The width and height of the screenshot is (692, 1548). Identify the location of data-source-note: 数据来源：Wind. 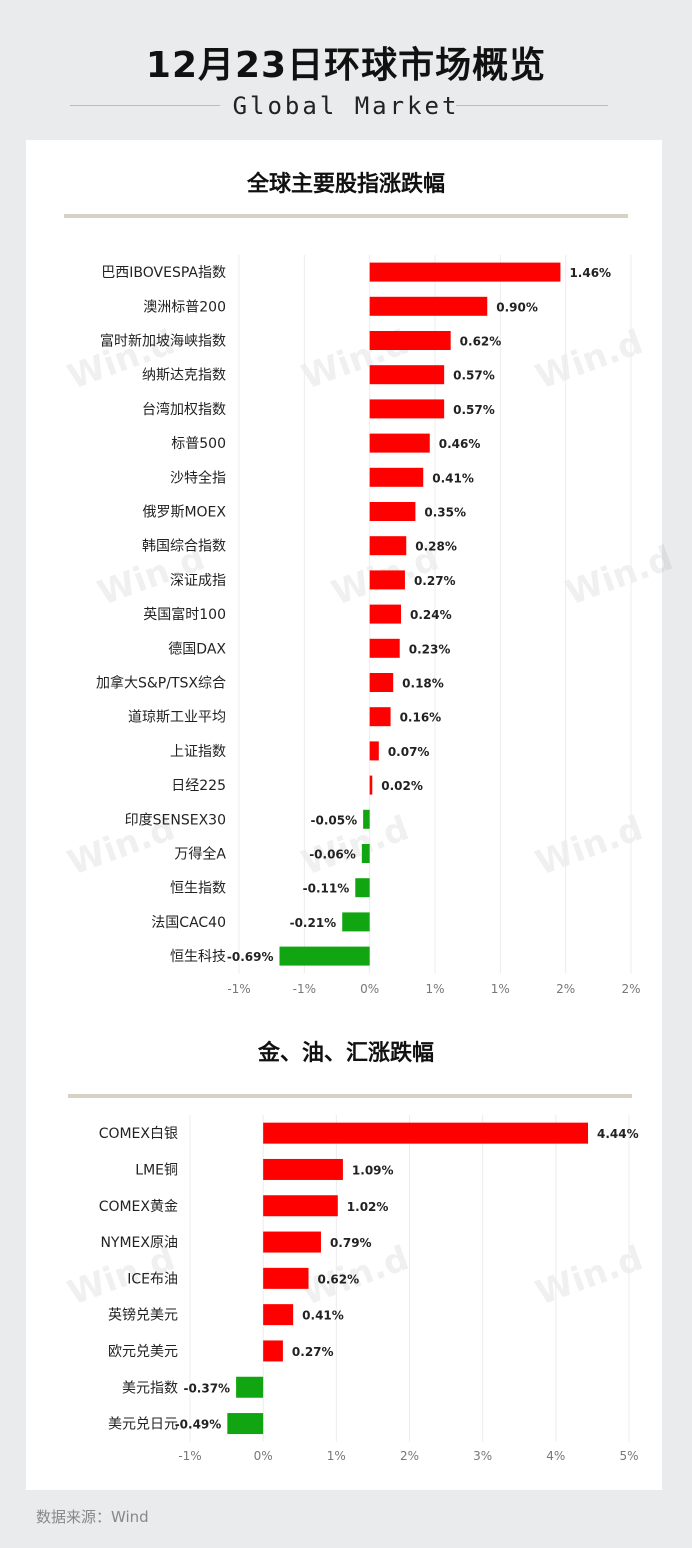
(92, 1517).